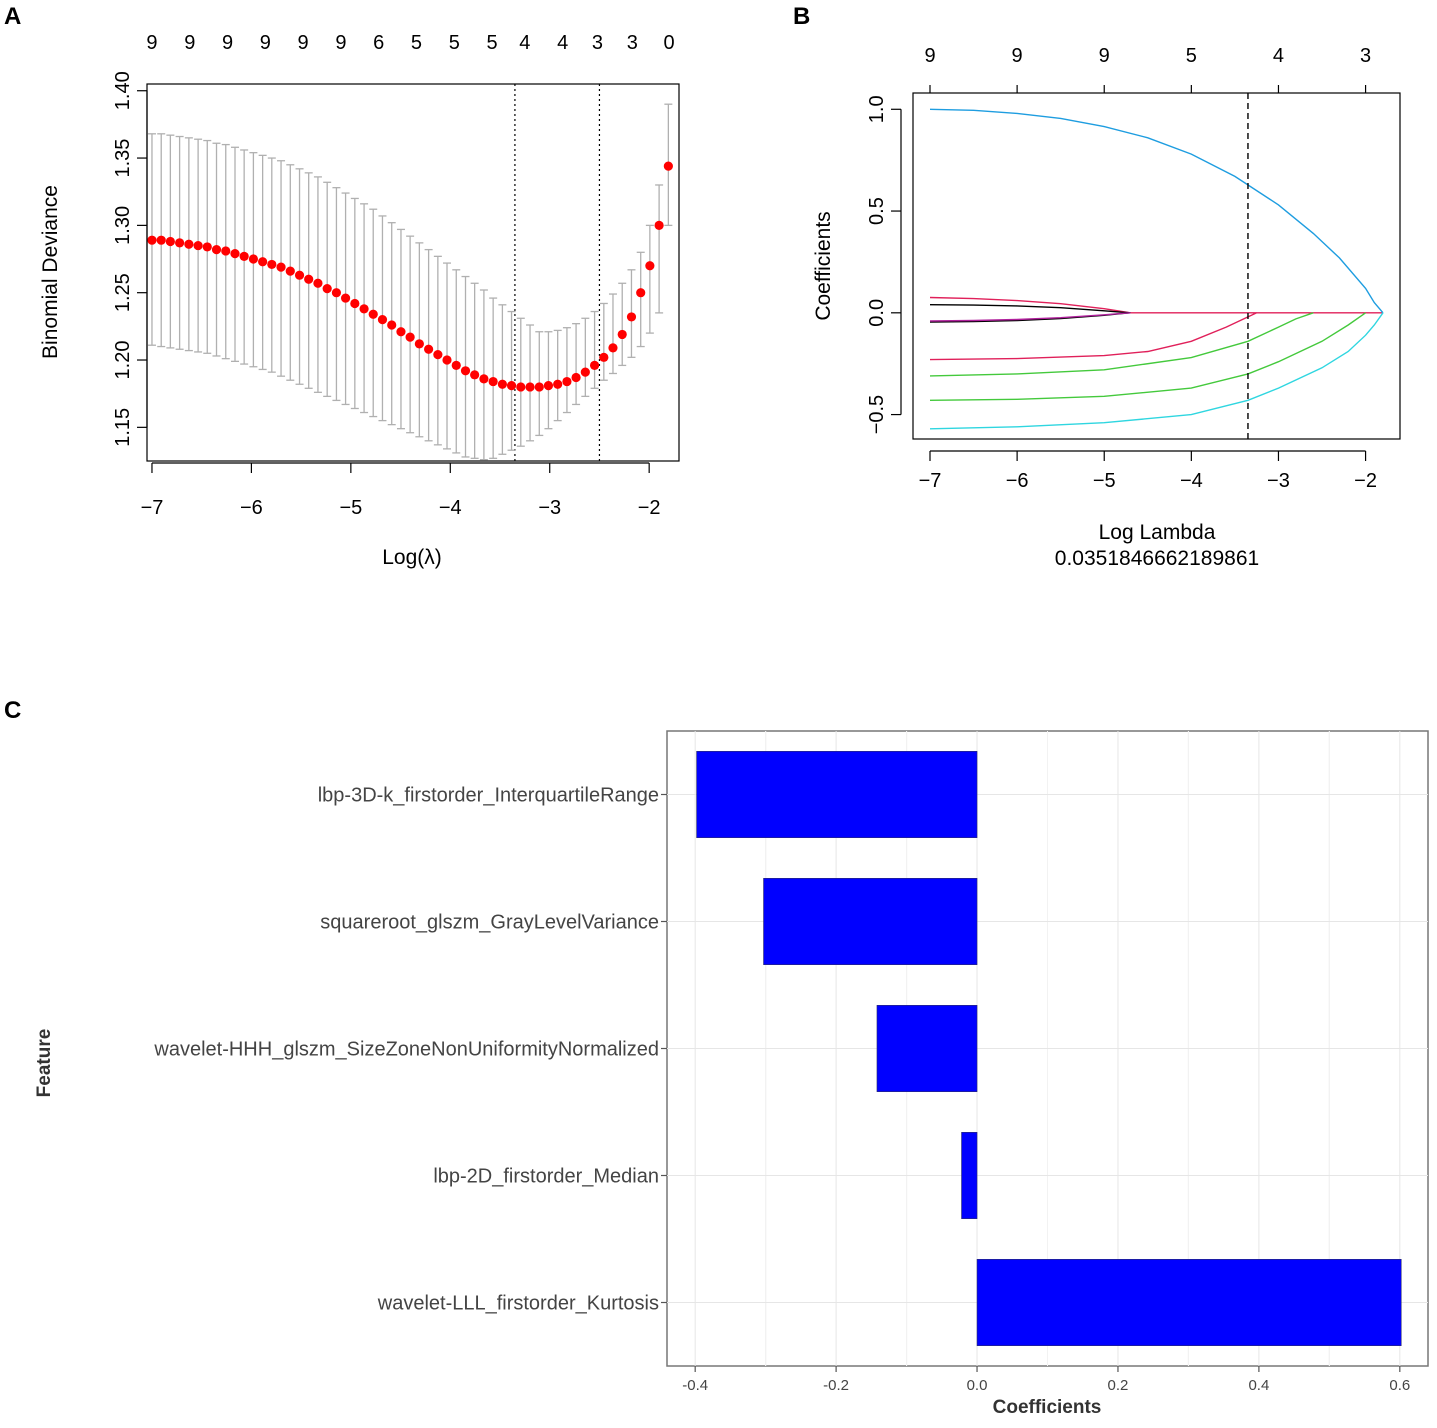  What do you see at coordinates (50, 272) in the screenshot?
I see `chart-a-y-axis-label: Binomial Deviance` at bounding box center [50, 272].